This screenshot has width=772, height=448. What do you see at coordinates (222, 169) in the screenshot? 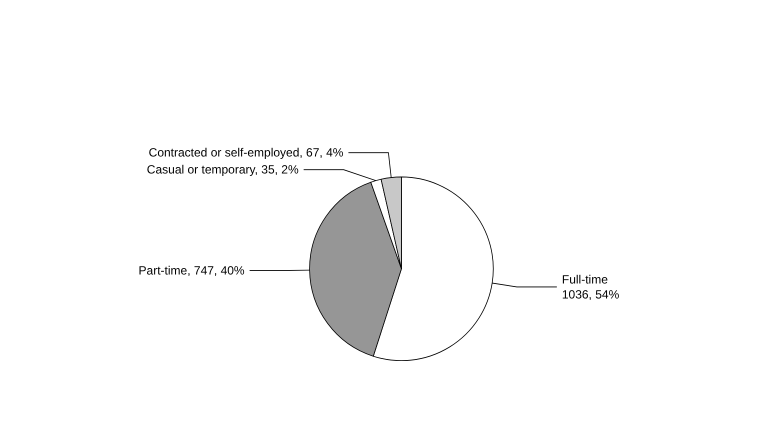
I see `slice-label: Casual or temporary, 35, 2%` at bounding box center [222, 169].